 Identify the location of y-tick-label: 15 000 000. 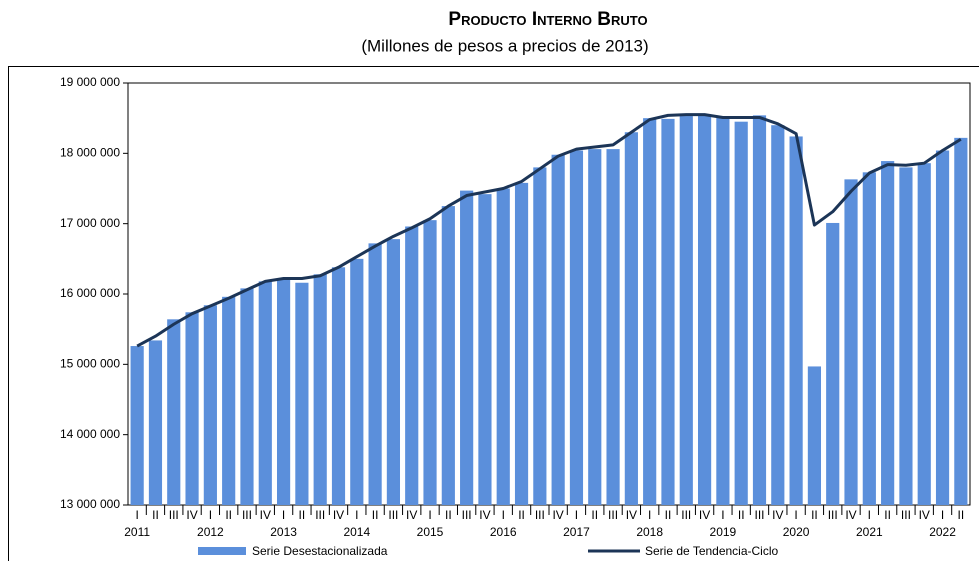
(90, 364).